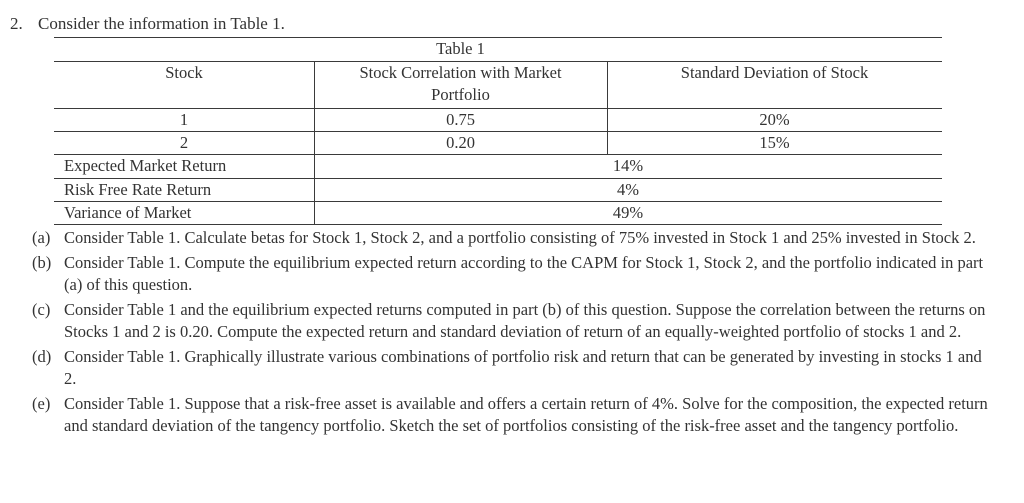 This screenshot has height=503, width=1024. I want to click on table-rule-row4, so click(498, 201).